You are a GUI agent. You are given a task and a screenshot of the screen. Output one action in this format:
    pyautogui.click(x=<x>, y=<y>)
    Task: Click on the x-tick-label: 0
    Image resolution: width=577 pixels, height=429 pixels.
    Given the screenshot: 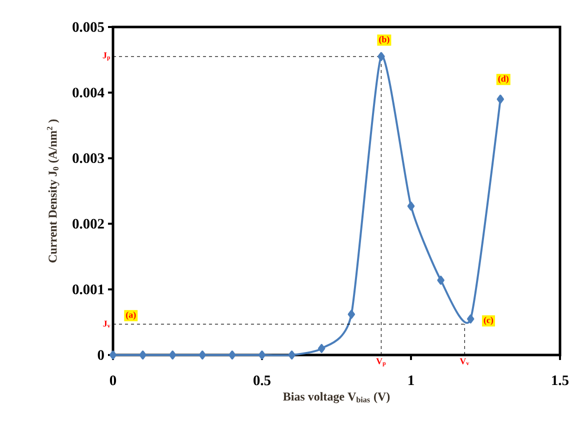 What is the action you would take?
    pyautogui.click(x=113, y=381)
    